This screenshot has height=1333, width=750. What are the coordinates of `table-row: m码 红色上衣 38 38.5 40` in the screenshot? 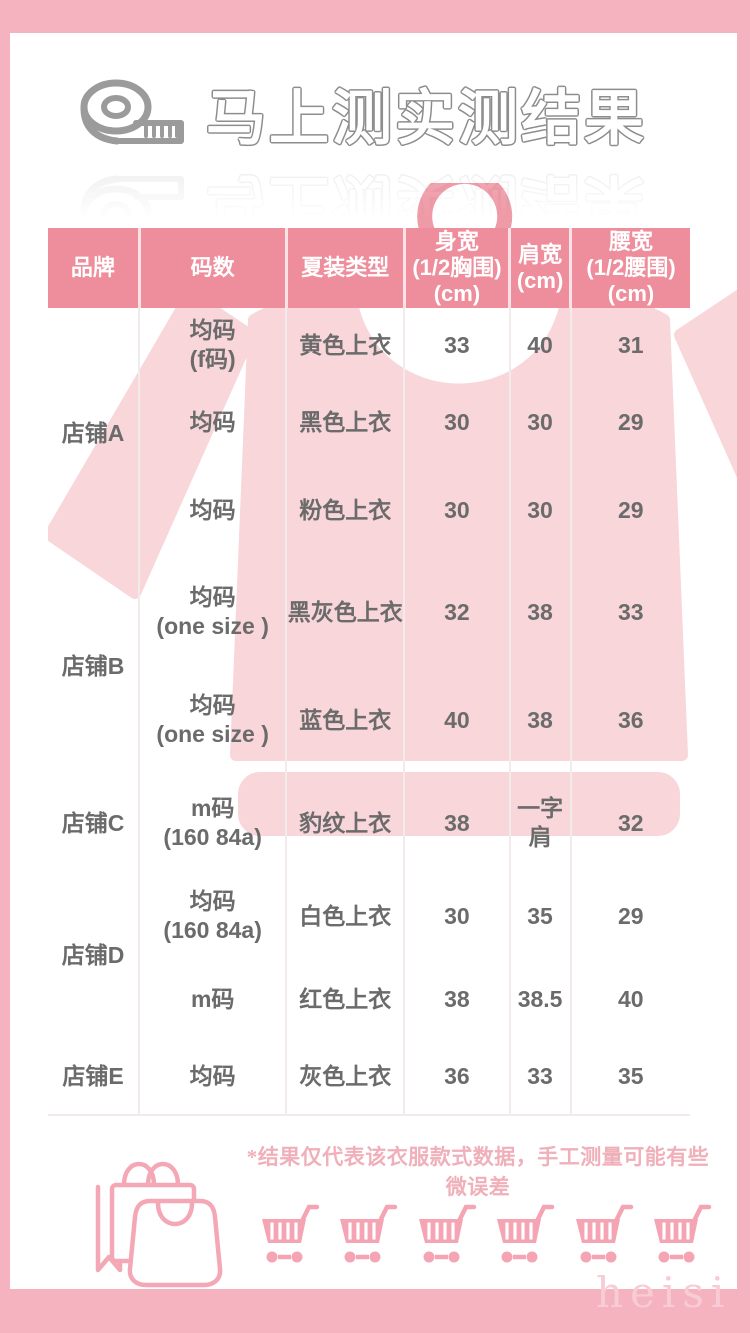 It's located at (369, 999).